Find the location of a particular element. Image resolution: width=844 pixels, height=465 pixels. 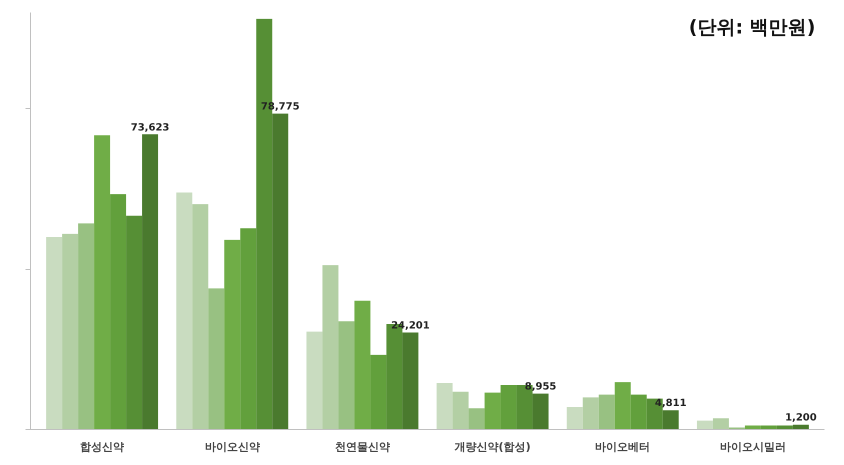

x-tick-label: 합성신약 is located at coordinates (102, 447).